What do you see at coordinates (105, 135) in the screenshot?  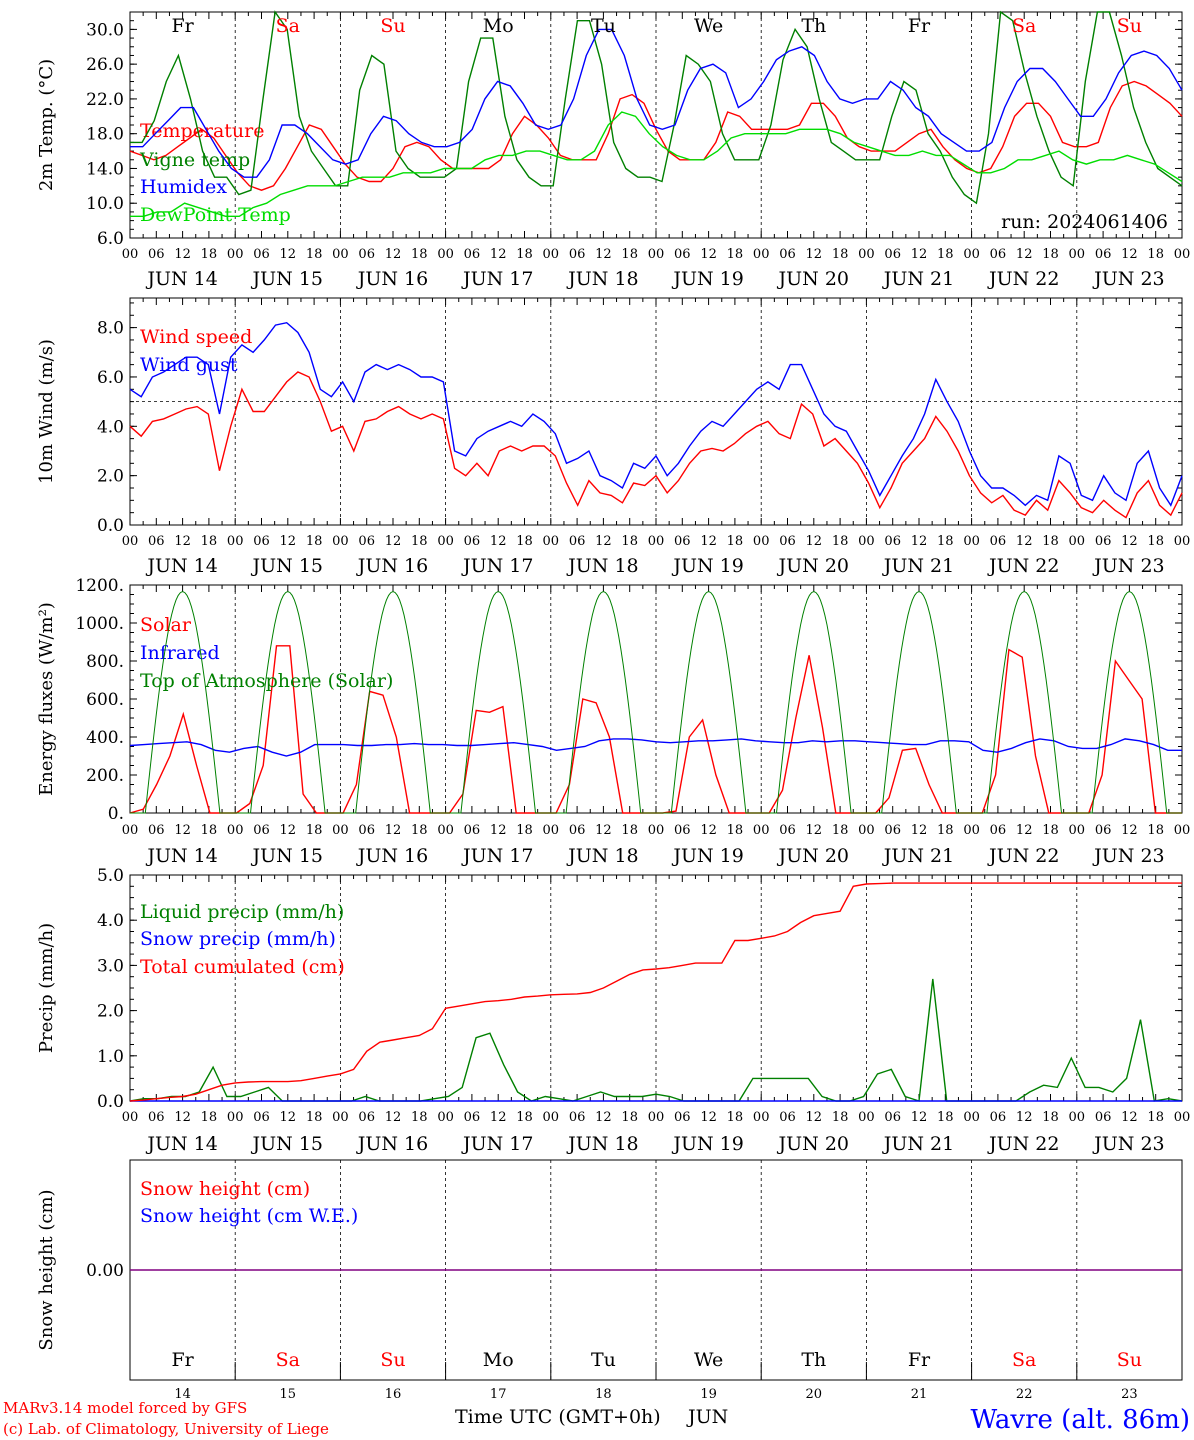 I see `y-tick-label: 18.0` at bounding box center [105, 135].